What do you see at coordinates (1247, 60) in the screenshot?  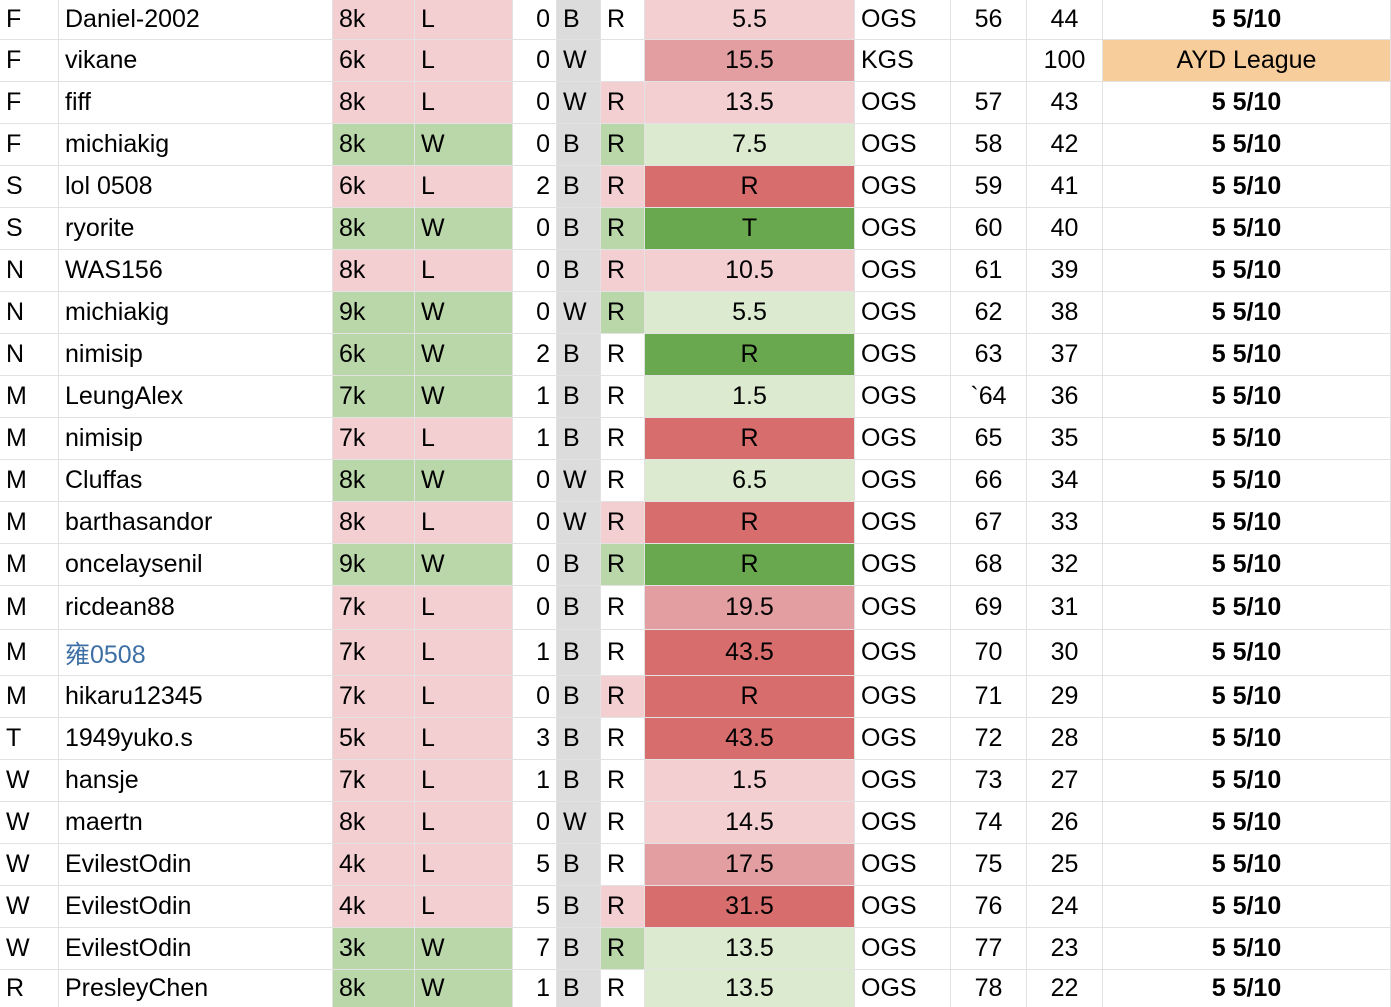 I see `cell-date: AYD League` at bounding box center [1247, 60].